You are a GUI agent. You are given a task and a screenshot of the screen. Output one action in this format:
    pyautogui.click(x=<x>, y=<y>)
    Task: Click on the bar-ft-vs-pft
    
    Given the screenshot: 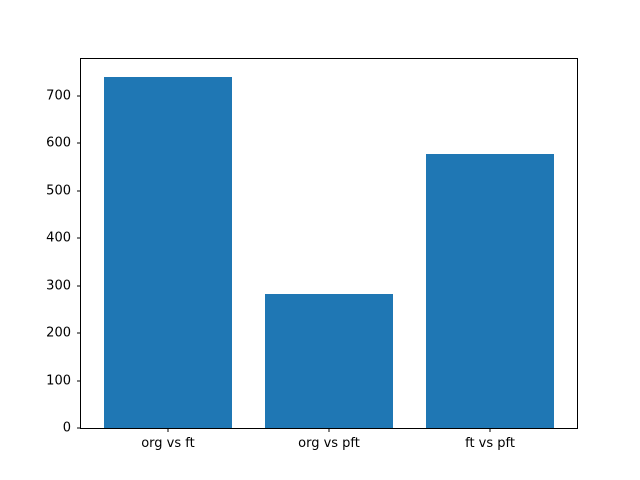 What is the action you would take?
    pyautogui.click(x=490, y=290)
    